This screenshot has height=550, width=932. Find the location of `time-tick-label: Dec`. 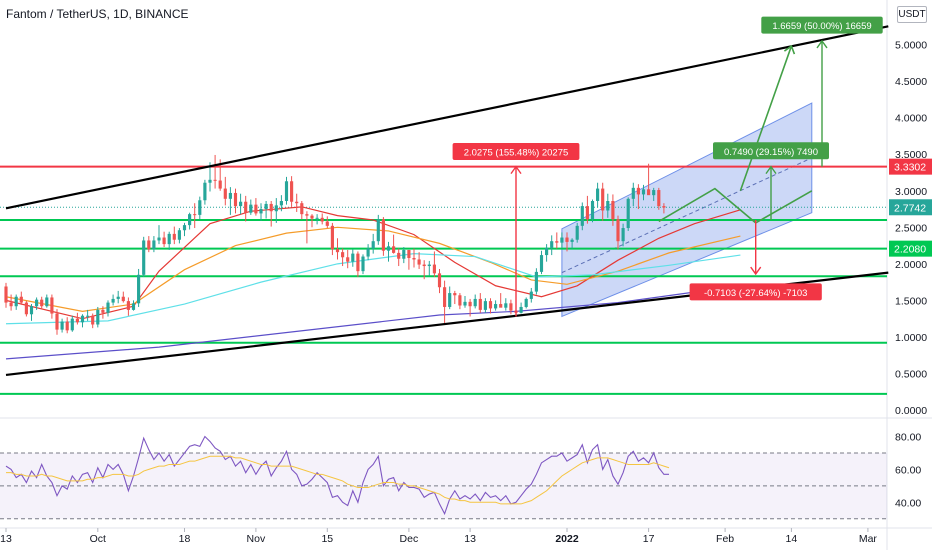

time-tick-label: Dec is located at coordinates (409, 539).